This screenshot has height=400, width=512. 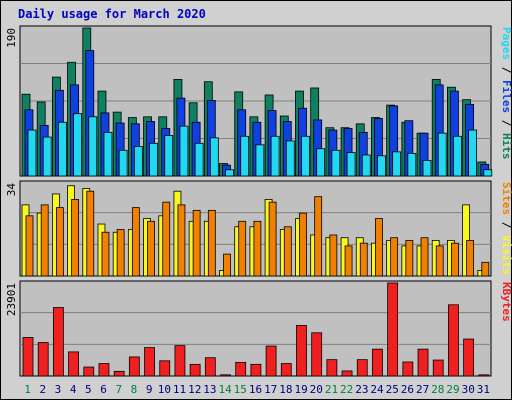 What do you see at coordinates (361, 389) in the screenshot?
I see `x-tick-label: 23` at bounding box center [361, 389].